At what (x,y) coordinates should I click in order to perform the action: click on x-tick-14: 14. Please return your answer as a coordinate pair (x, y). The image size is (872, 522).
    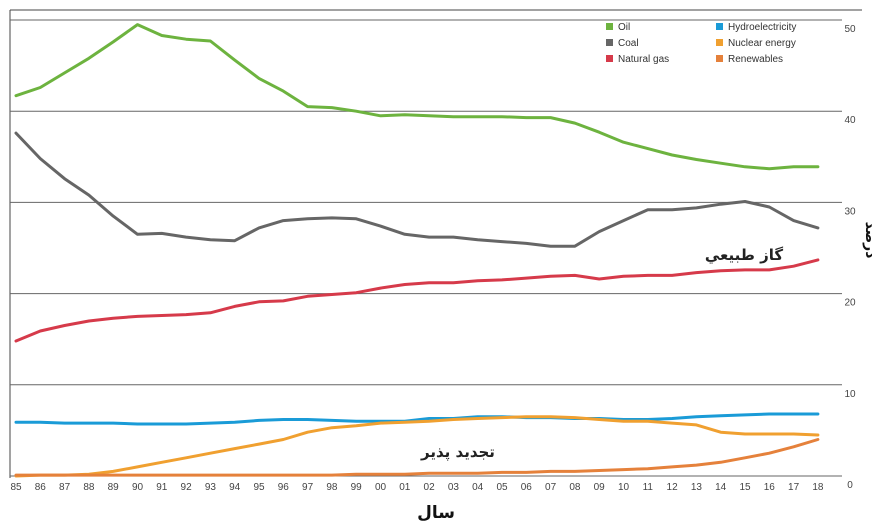
    Looking at the image, I should click on (721, 487).